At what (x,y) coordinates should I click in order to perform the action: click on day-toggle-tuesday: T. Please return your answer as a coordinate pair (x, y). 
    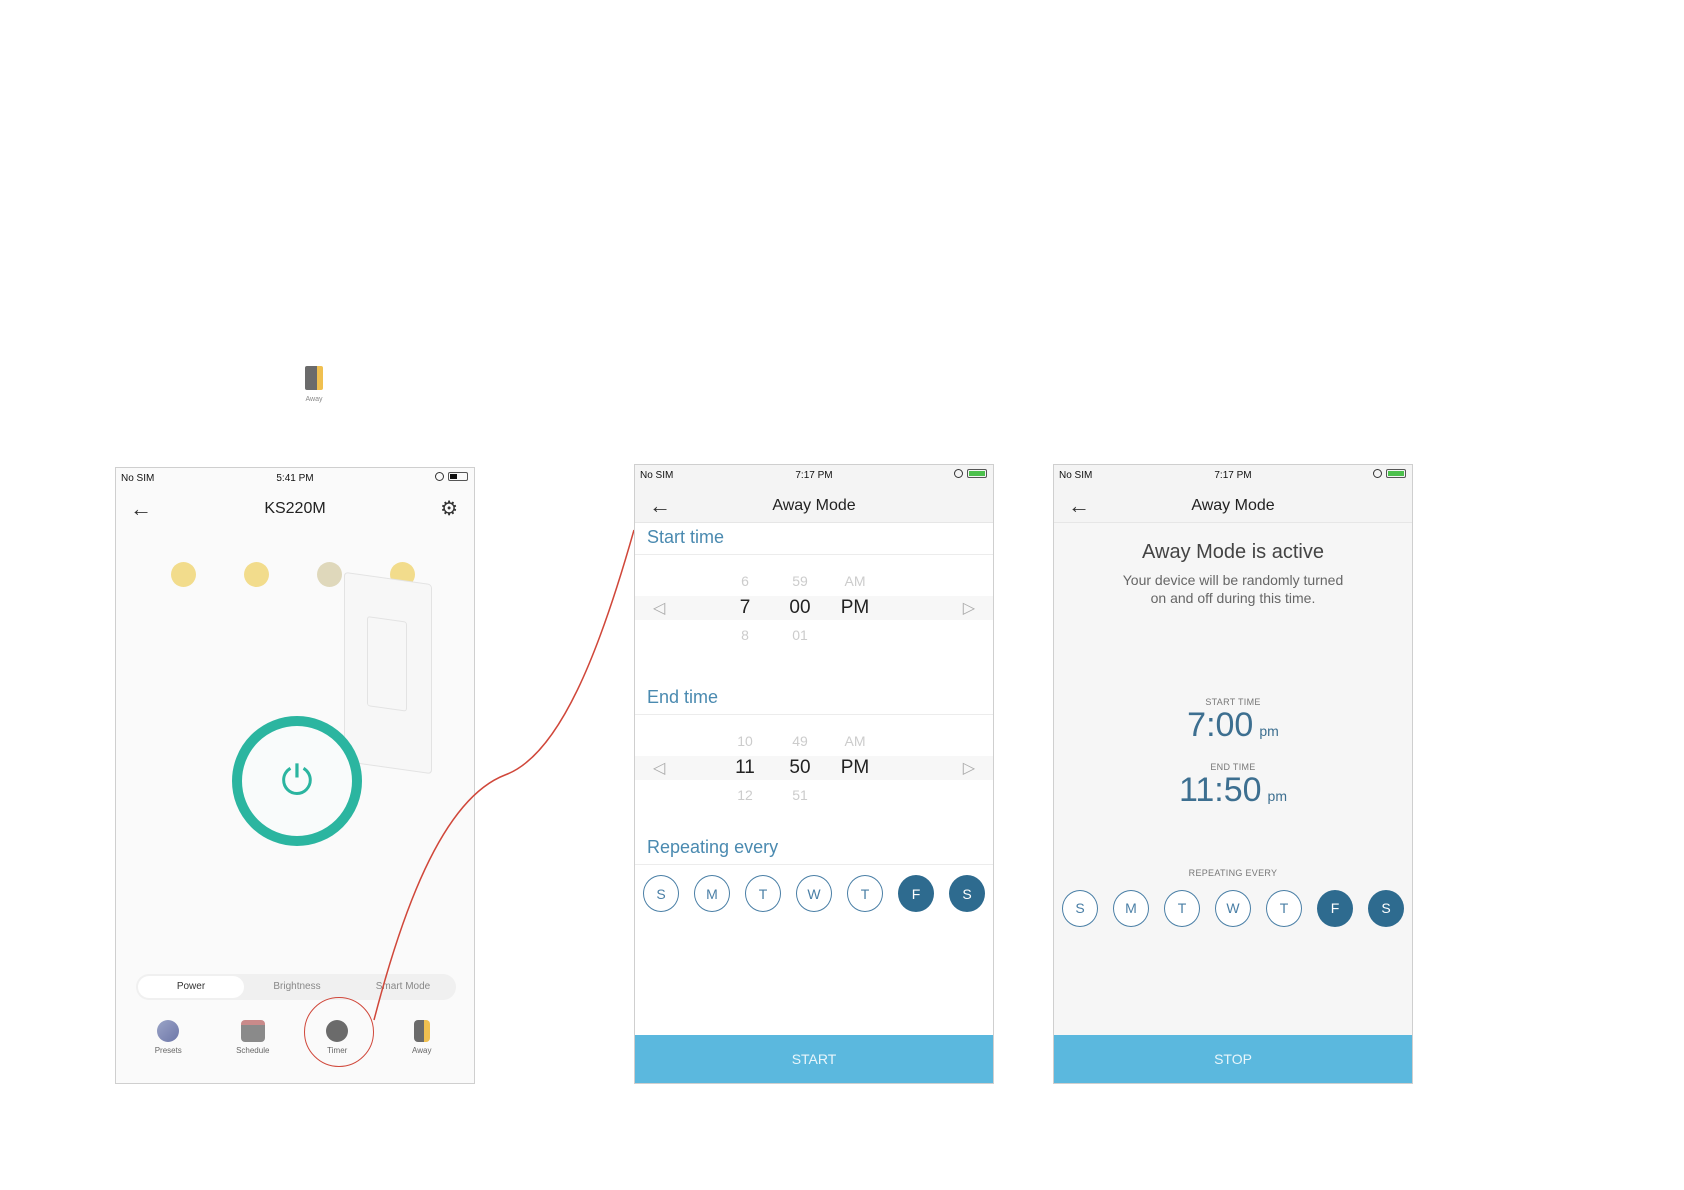
    Looking at the image, I should click on (763, 893).